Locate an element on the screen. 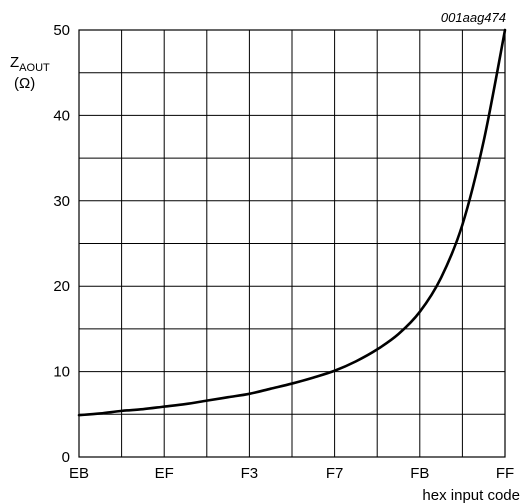  y-tick-label: 30 is located at coordinates (61, 201).